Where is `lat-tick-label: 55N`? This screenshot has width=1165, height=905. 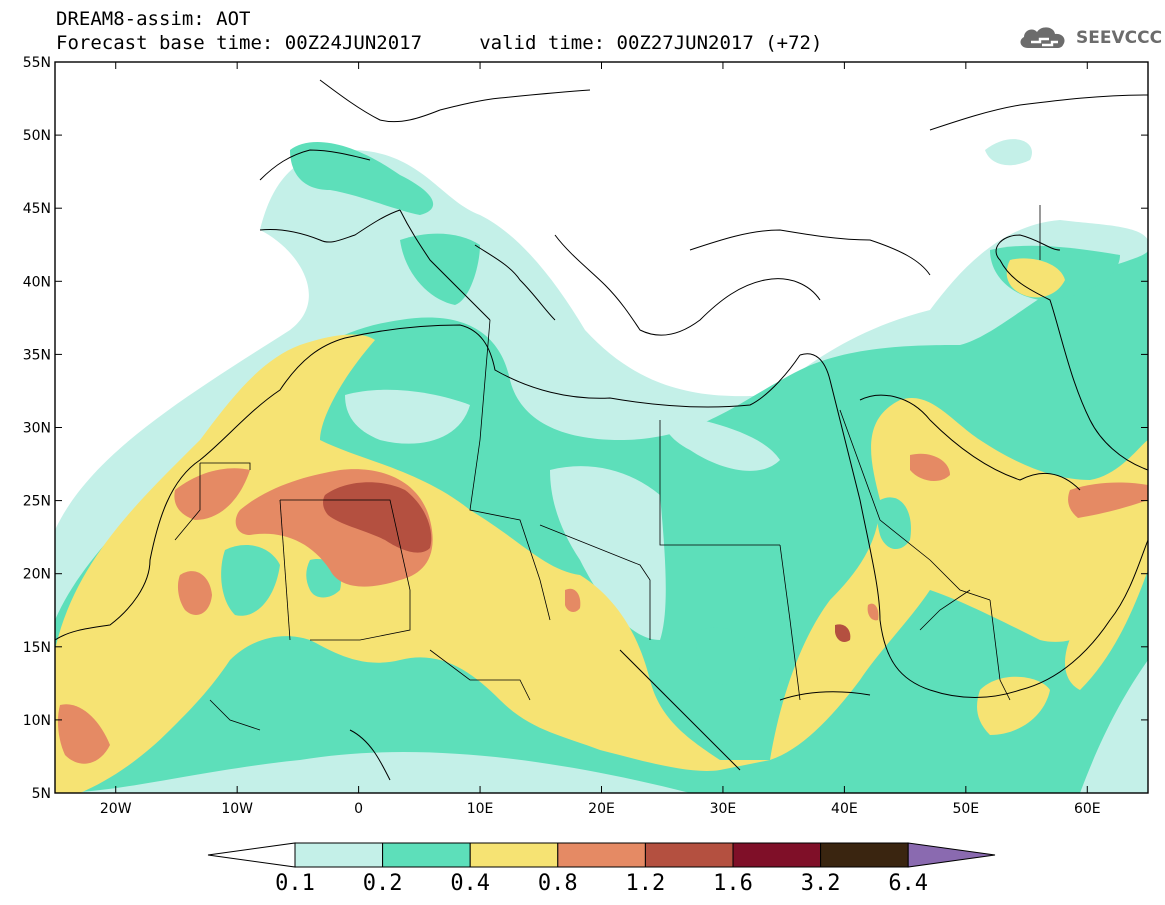 lat-tick-label: 55N is located at coordinates (37, 63).